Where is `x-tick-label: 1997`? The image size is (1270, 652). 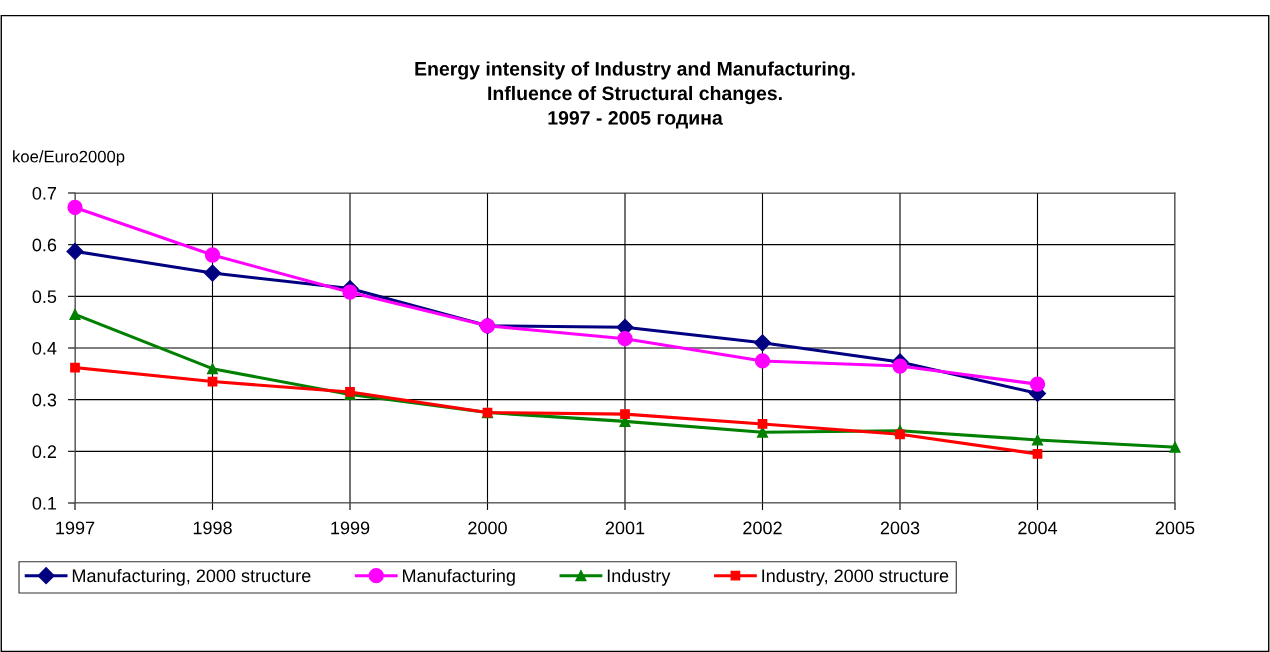
x-tick-label: 1997 is located at coordinates (75, 528).